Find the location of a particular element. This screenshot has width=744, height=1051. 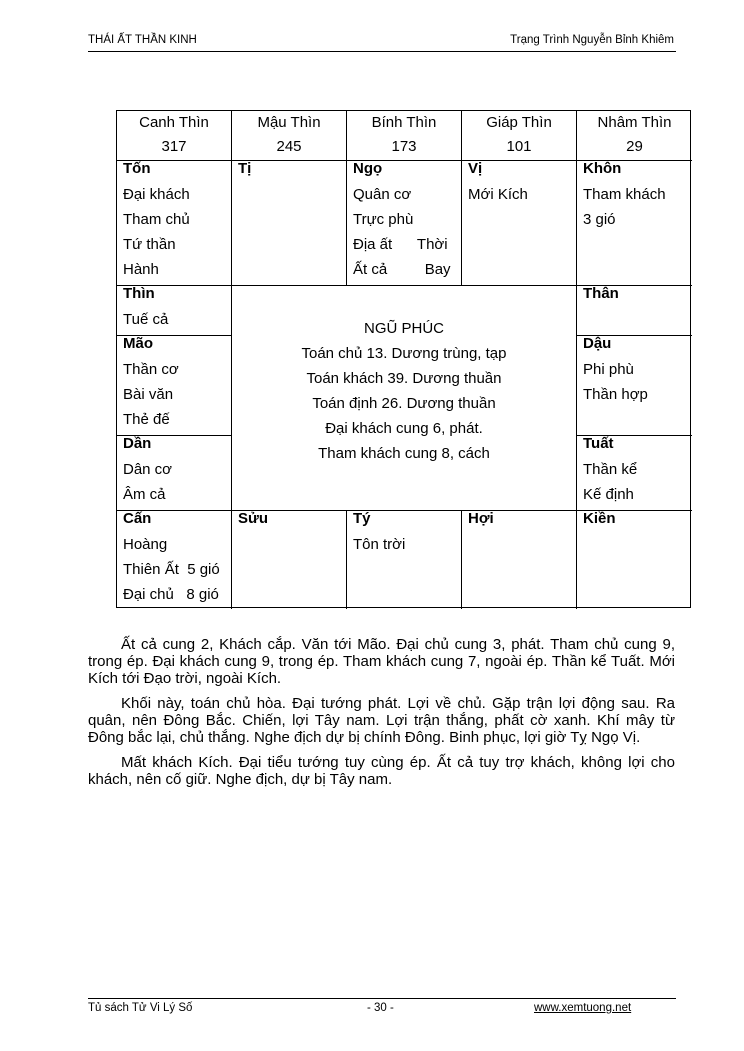

palace-name: Hợi is located at coordinates (481, 519).